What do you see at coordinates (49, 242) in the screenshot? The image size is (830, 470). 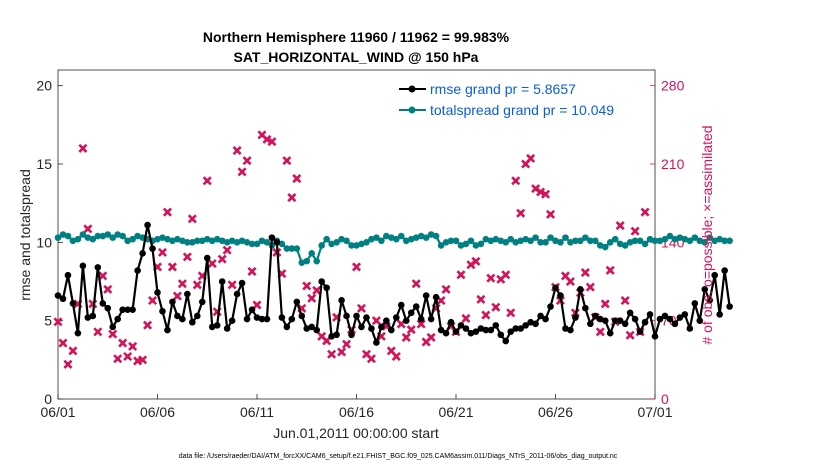 I see `left-y-ticks: 0 5 10 15 20` at bounding box center [49, 242].